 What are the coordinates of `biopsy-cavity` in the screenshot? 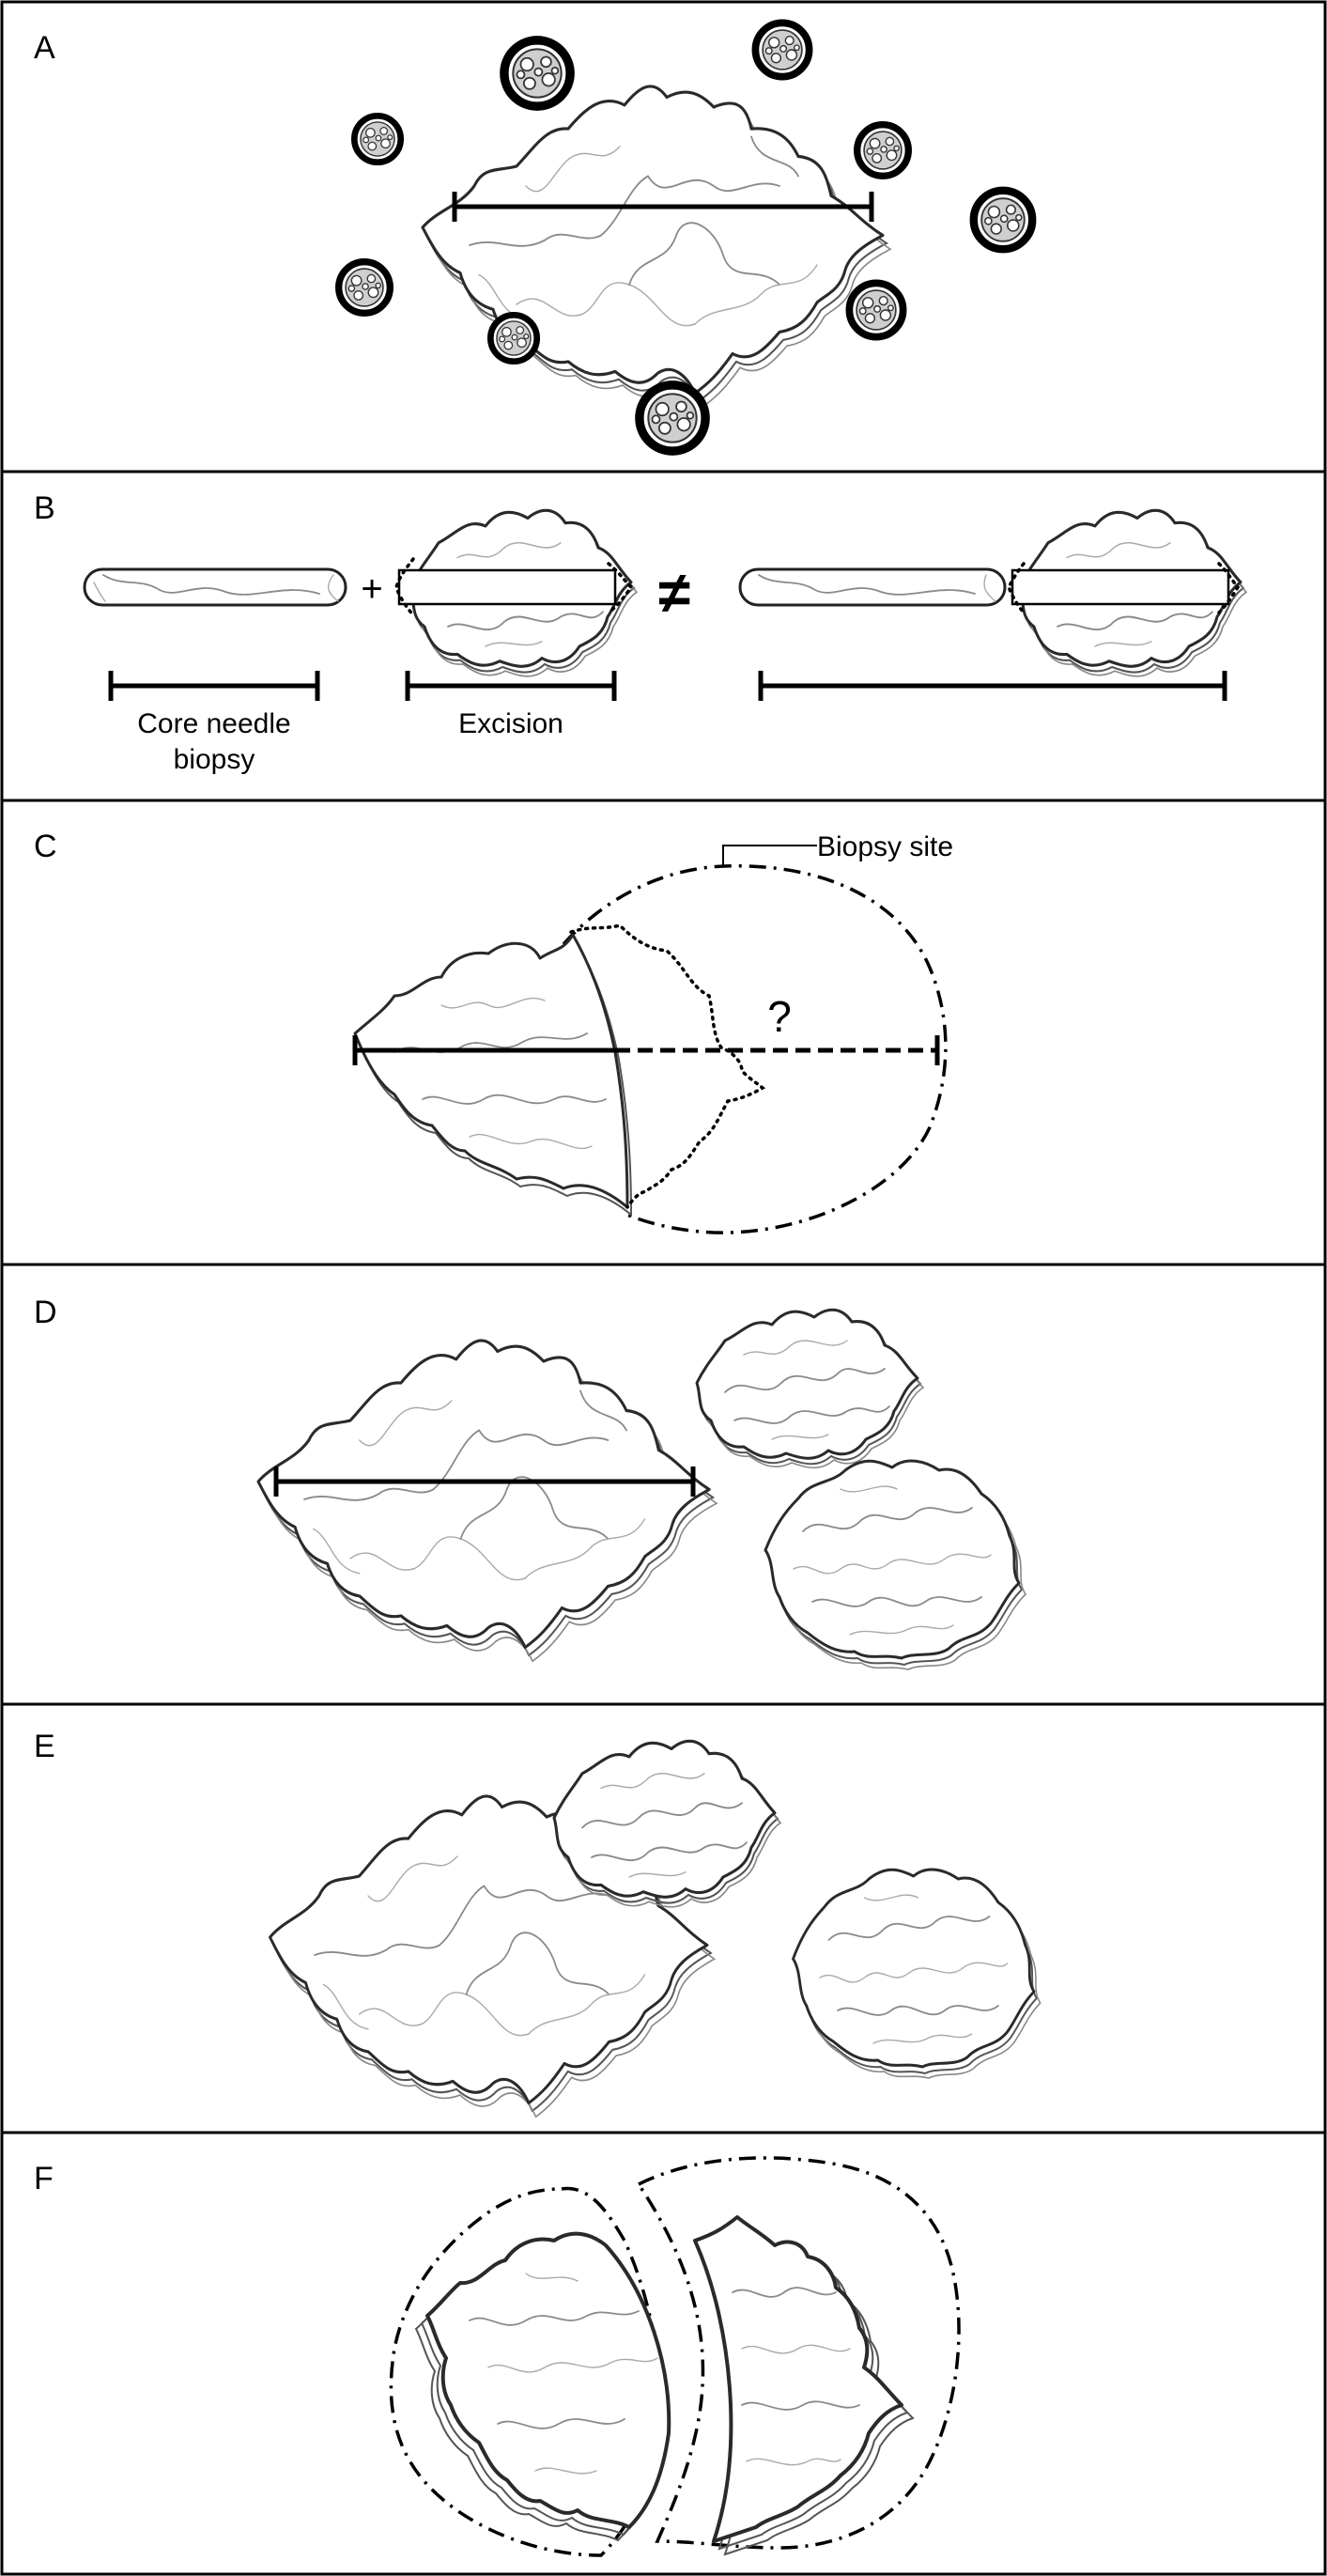 It's located at (755, 1049).